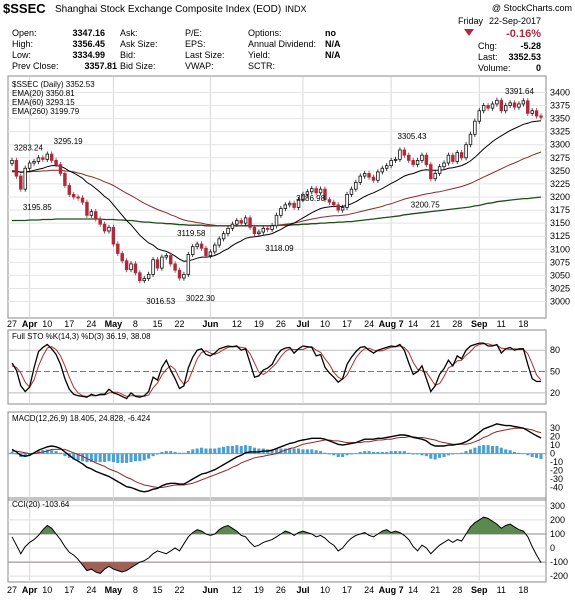 The height and width of the screenshot is (600, 575). I want to click on x-tick-label-bottom: Jul, so click(302, 590).